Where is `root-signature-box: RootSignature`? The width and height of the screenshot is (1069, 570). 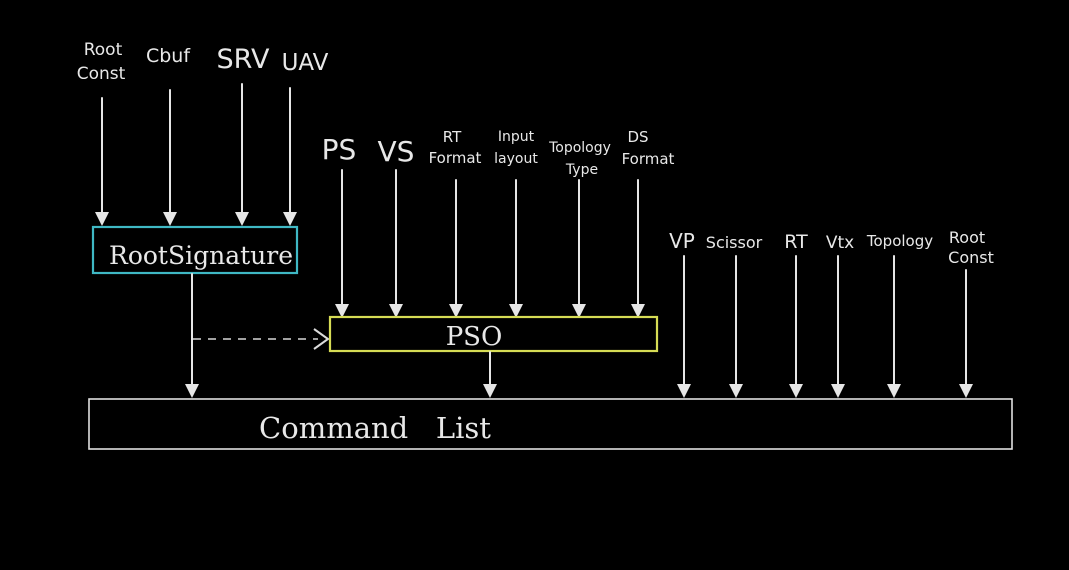
root-signature-box: RootSignature is located at coordinates (195, 250).